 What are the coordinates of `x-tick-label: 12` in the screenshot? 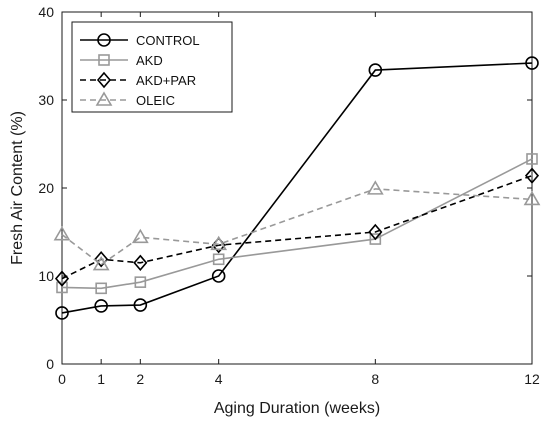 It's located at (532, 379).